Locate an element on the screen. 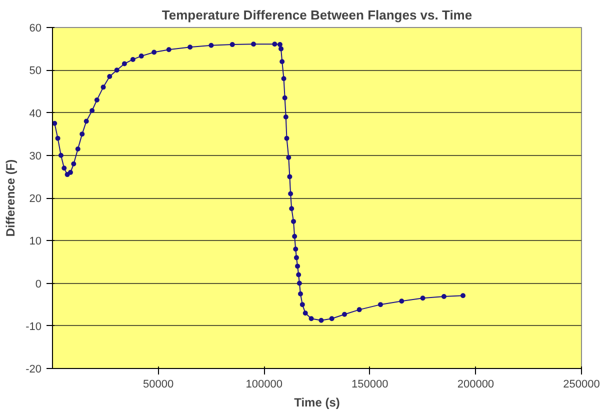  x-axis-title: Time (s) is located at coordinates (317, 403).